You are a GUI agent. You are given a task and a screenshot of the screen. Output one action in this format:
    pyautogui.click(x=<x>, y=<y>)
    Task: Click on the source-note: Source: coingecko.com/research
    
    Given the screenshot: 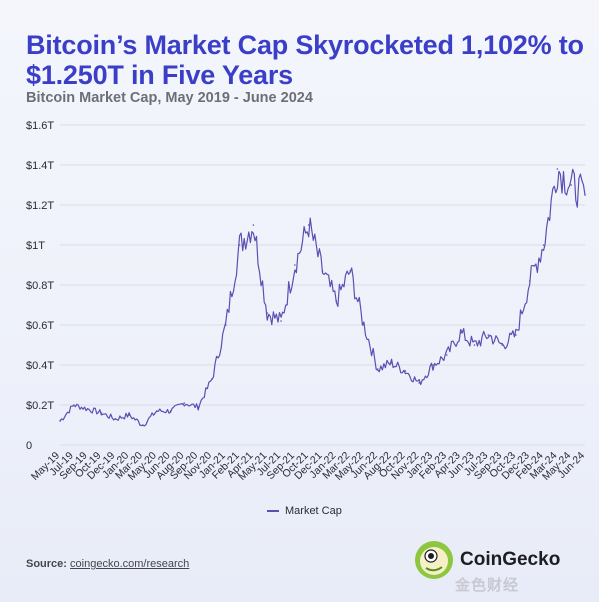 What is the action you would take?
    pyautogui.click(x=107, y=564)
    